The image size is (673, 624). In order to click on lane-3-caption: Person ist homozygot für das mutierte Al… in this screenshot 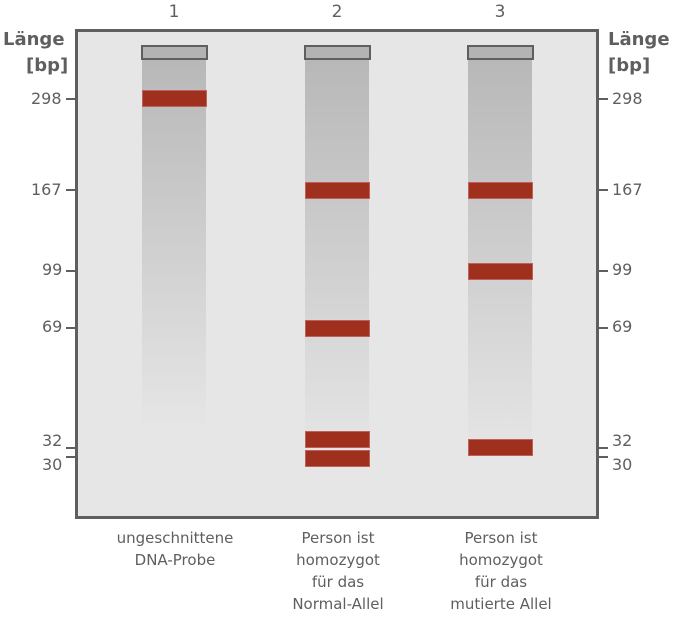, I will do `click(501, 571)`.